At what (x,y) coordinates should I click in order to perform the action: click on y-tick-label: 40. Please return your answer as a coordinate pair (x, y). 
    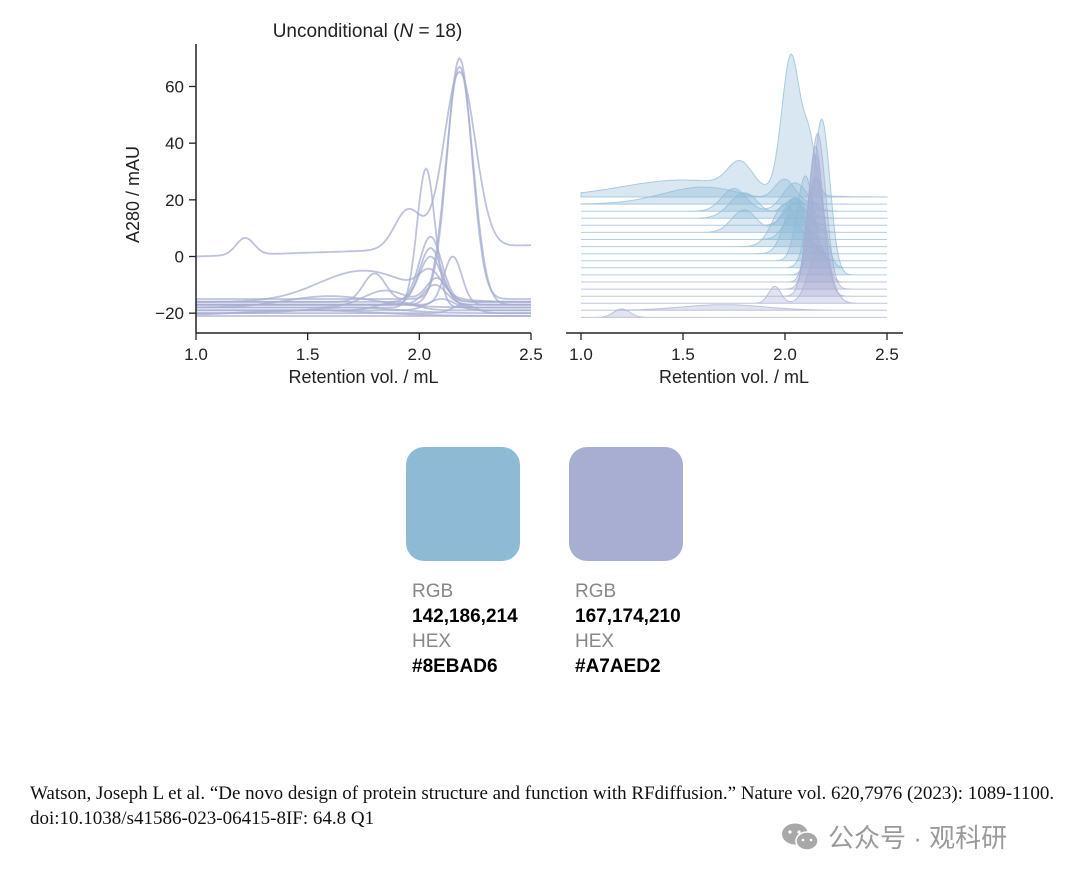
    Looking at the image, I should click on (174, 143).